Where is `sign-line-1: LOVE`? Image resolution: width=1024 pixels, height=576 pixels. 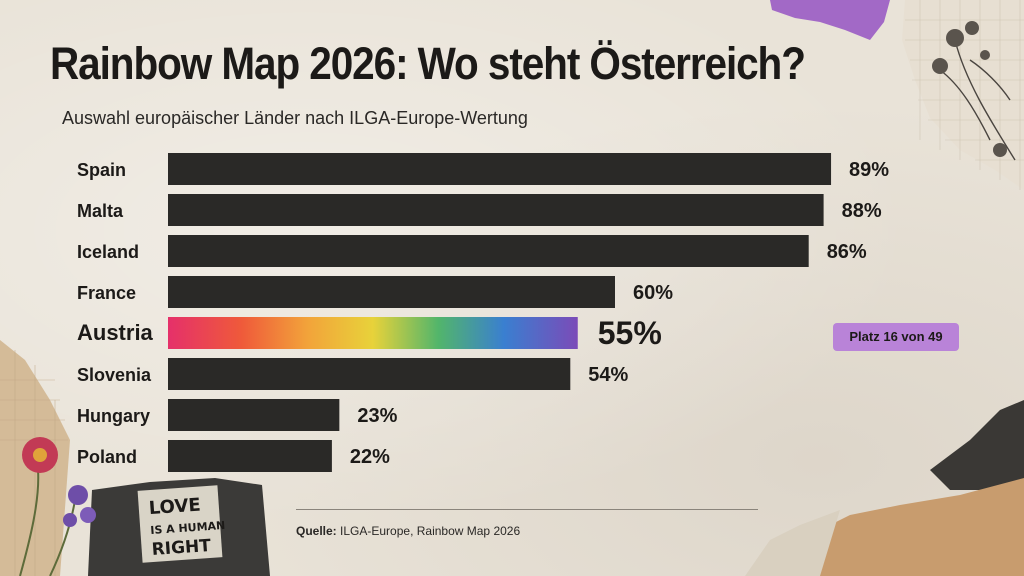
sign-line-1: LOVE is located at coordinates (174, 507).